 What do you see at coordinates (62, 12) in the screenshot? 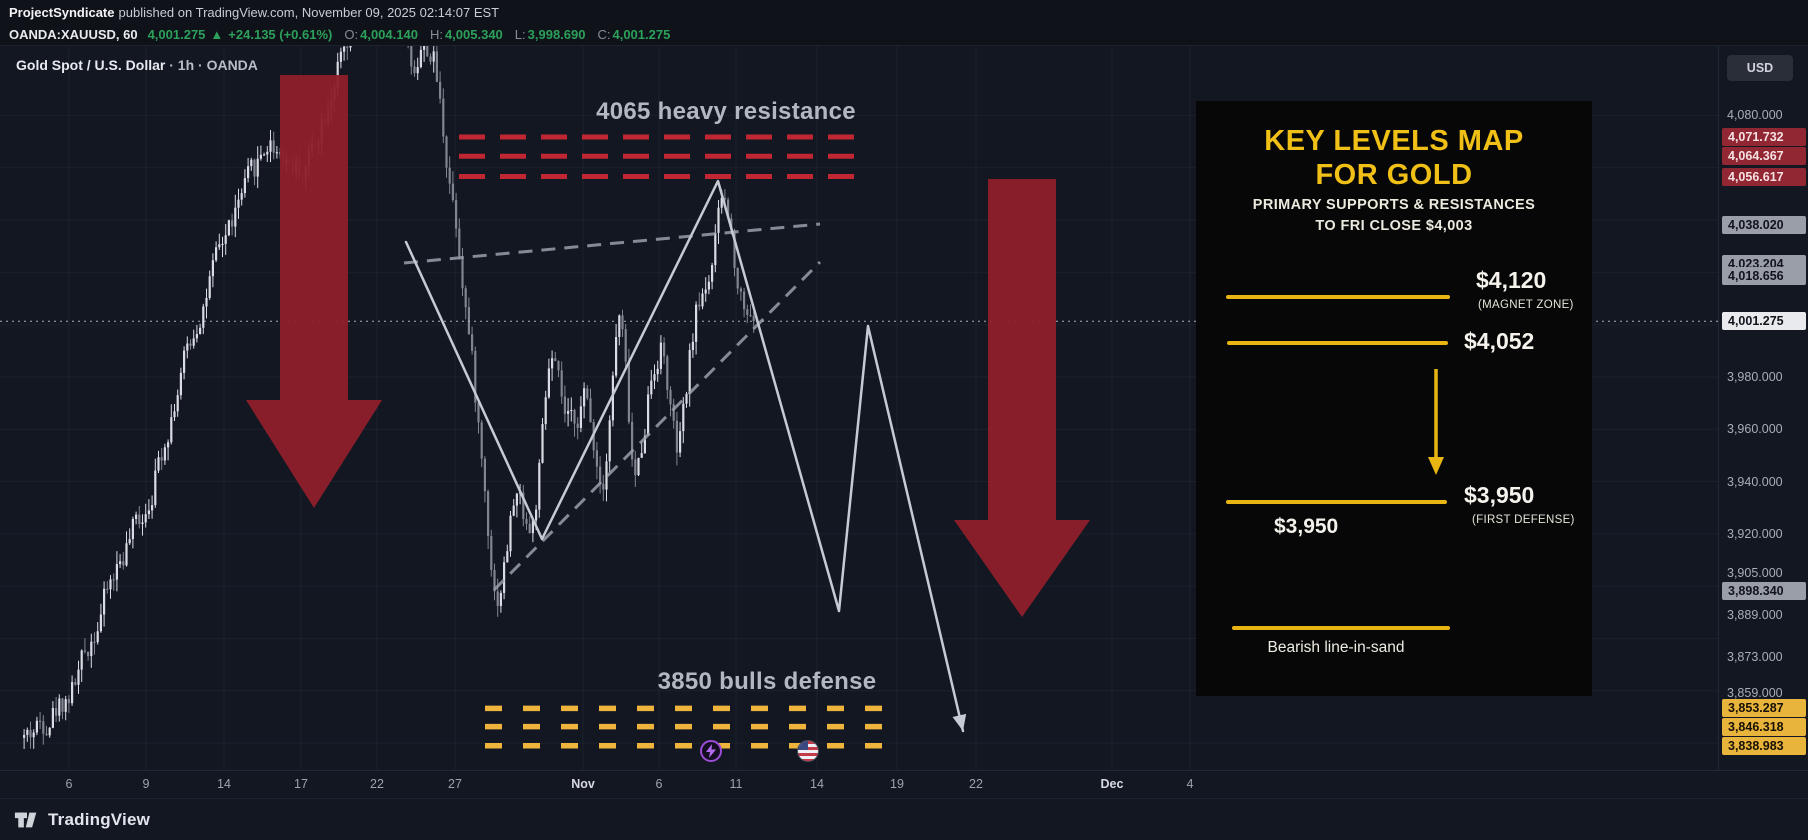
I see `publish-author: ProjectSyndicate` at bounding box center [62, 12].